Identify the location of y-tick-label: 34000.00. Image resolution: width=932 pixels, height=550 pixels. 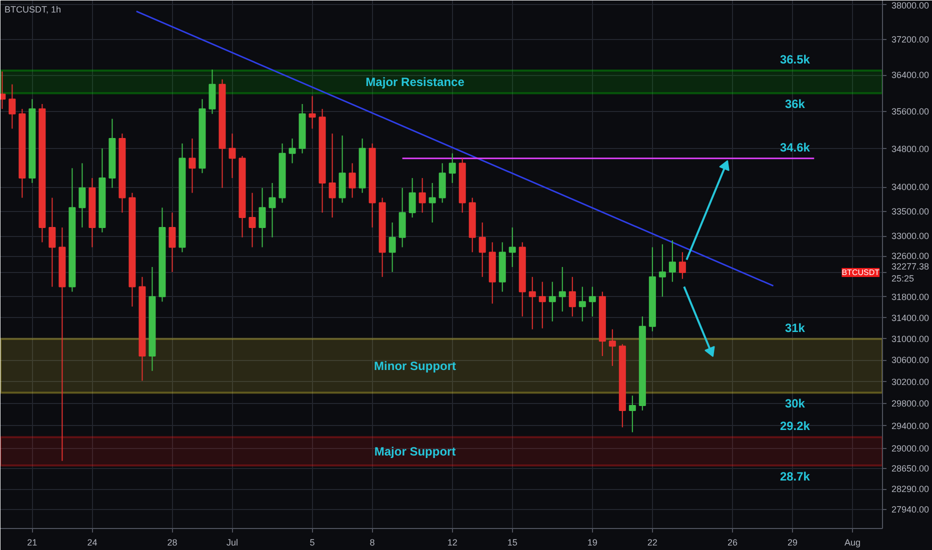
(911, 187).